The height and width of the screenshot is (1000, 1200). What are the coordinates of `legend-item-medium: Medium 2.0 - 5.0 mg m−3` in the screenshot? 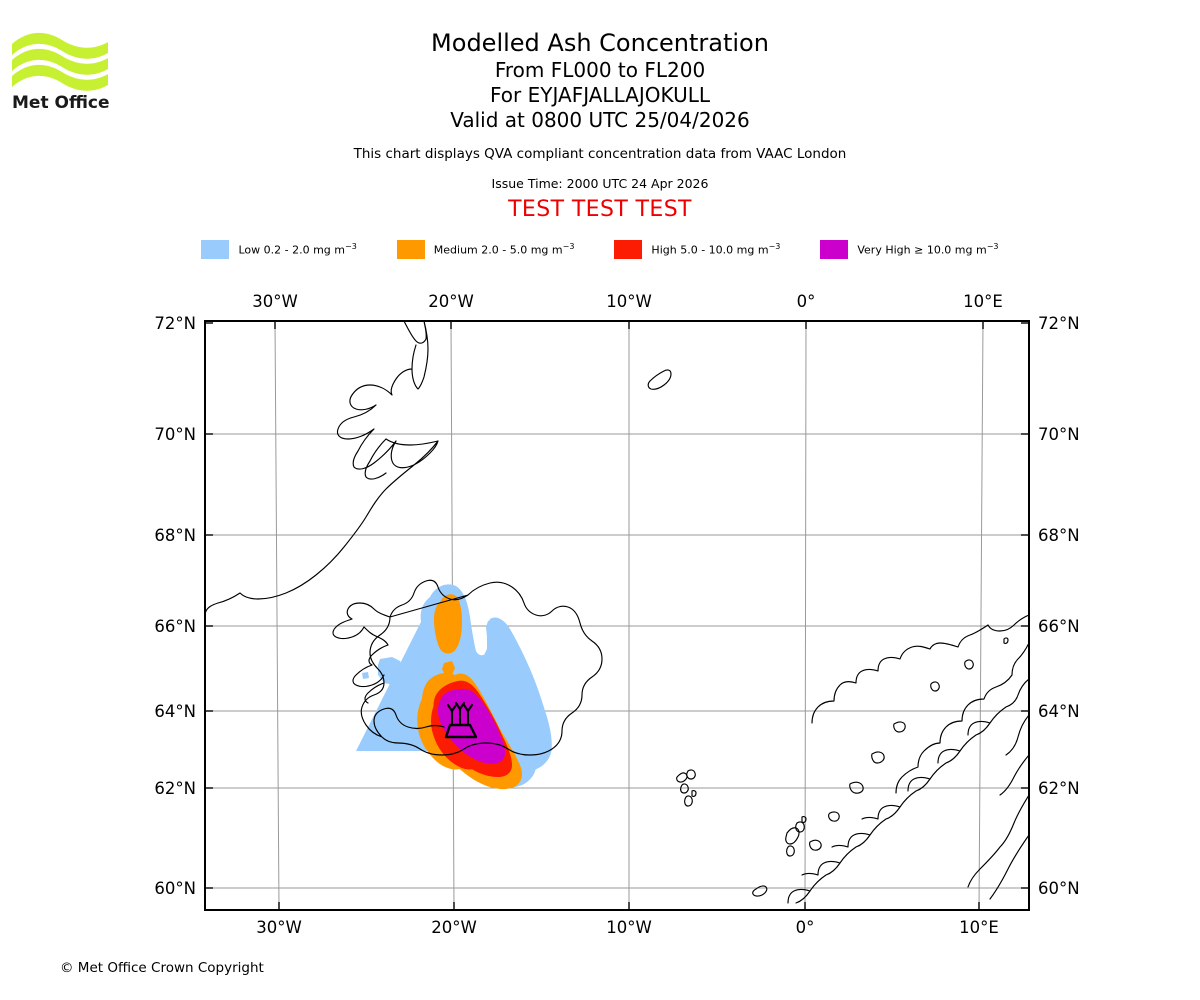 It's located at (485, 249).